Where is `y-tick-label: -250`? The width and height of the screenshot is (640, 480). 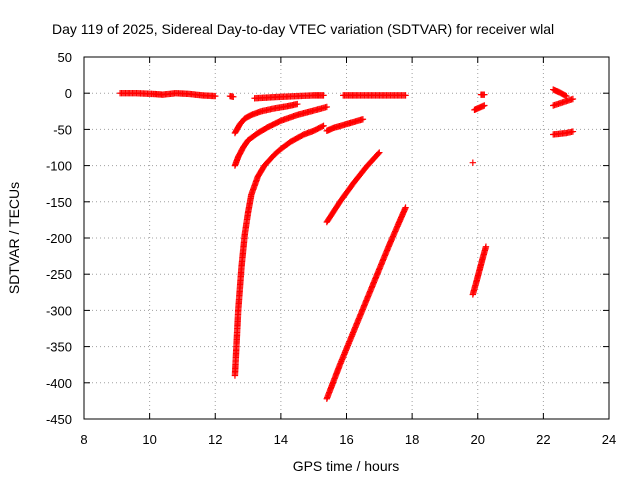
y-tick-label: -250 is located at coordinates (59, 274).